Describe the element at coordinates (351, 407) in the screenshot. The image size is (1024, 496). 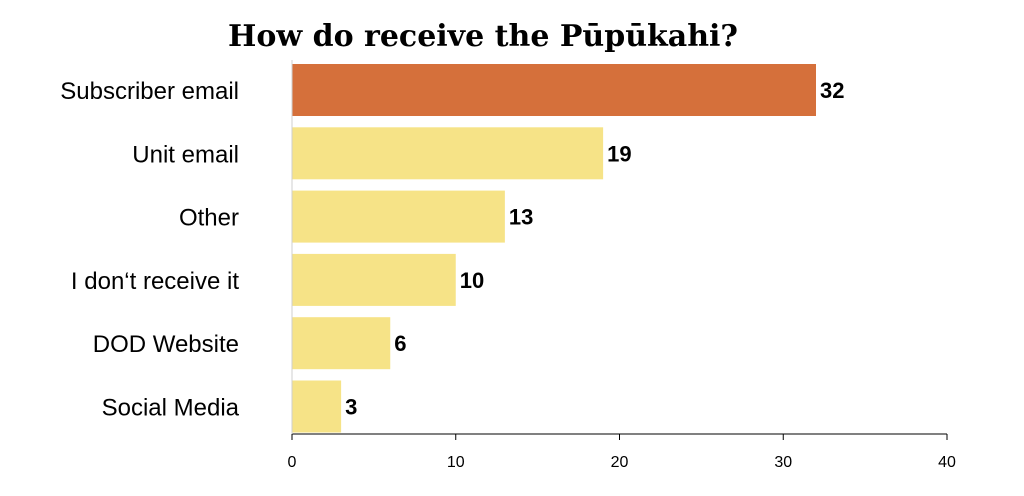
I see `value-label: 3` at that location.